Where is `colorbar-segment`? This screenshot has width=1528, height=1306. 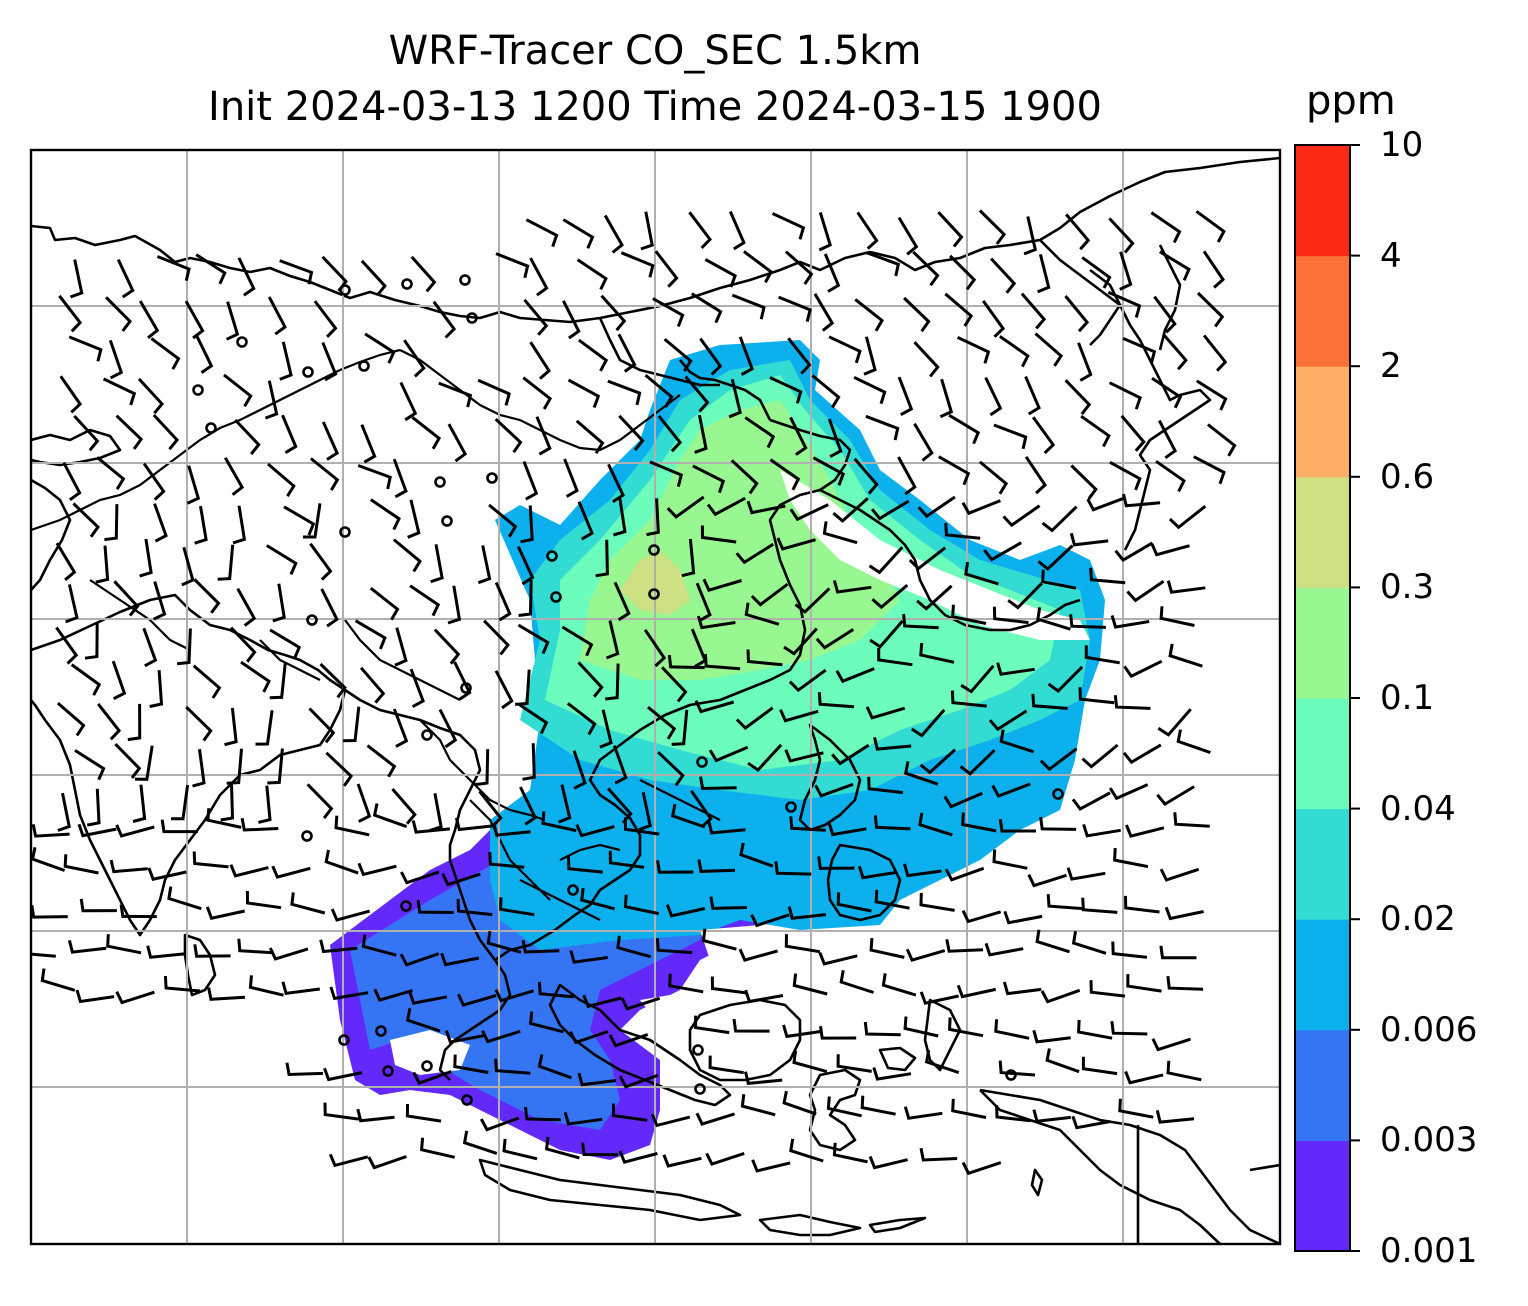
colorbar-segment is located at coordinates (1322, 864).